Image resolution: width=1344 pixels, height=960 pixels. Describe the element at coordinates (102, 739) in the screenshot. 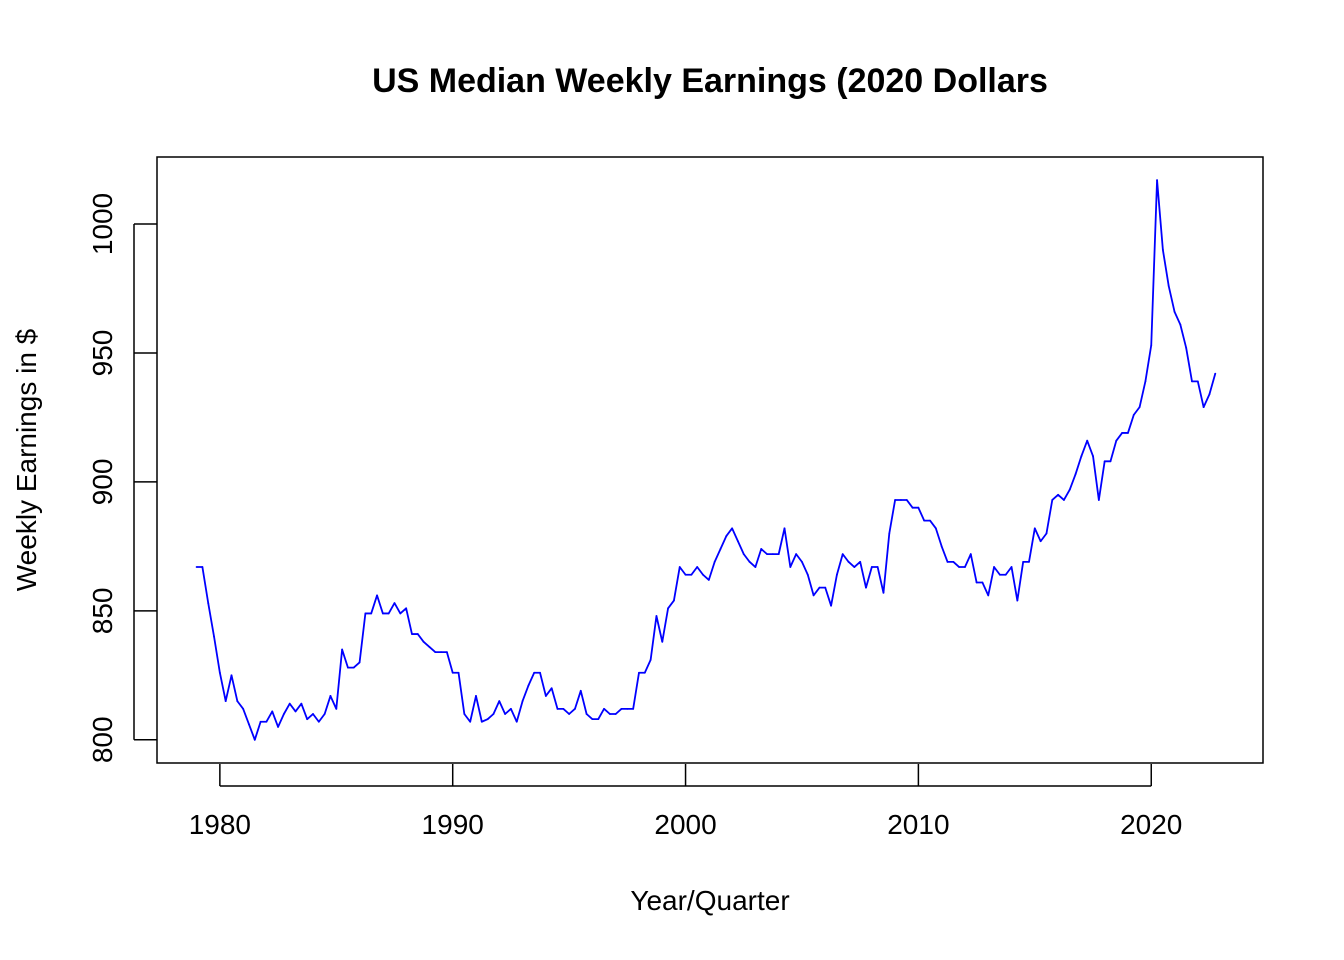

I see `y-tick-label: 800` at that location.